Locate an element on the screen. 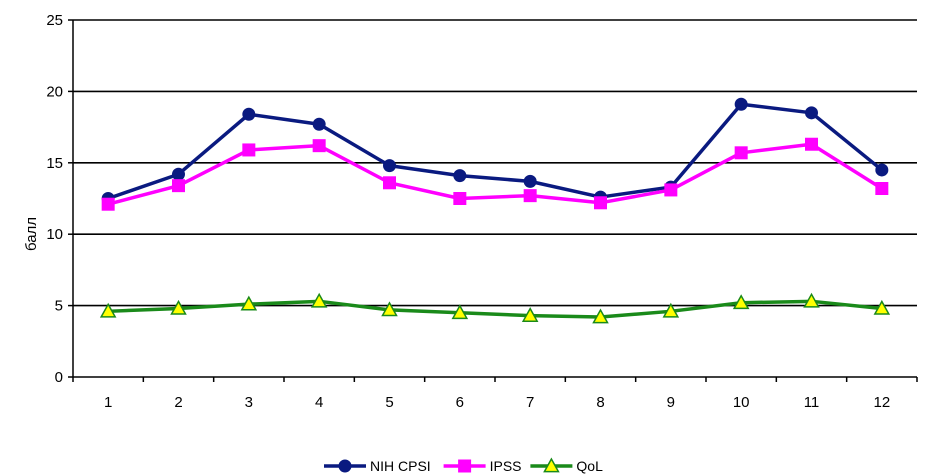 The width and height of the screenshot is (925, 475). x-tick-label: 3 is located at coordinates (249, 402).